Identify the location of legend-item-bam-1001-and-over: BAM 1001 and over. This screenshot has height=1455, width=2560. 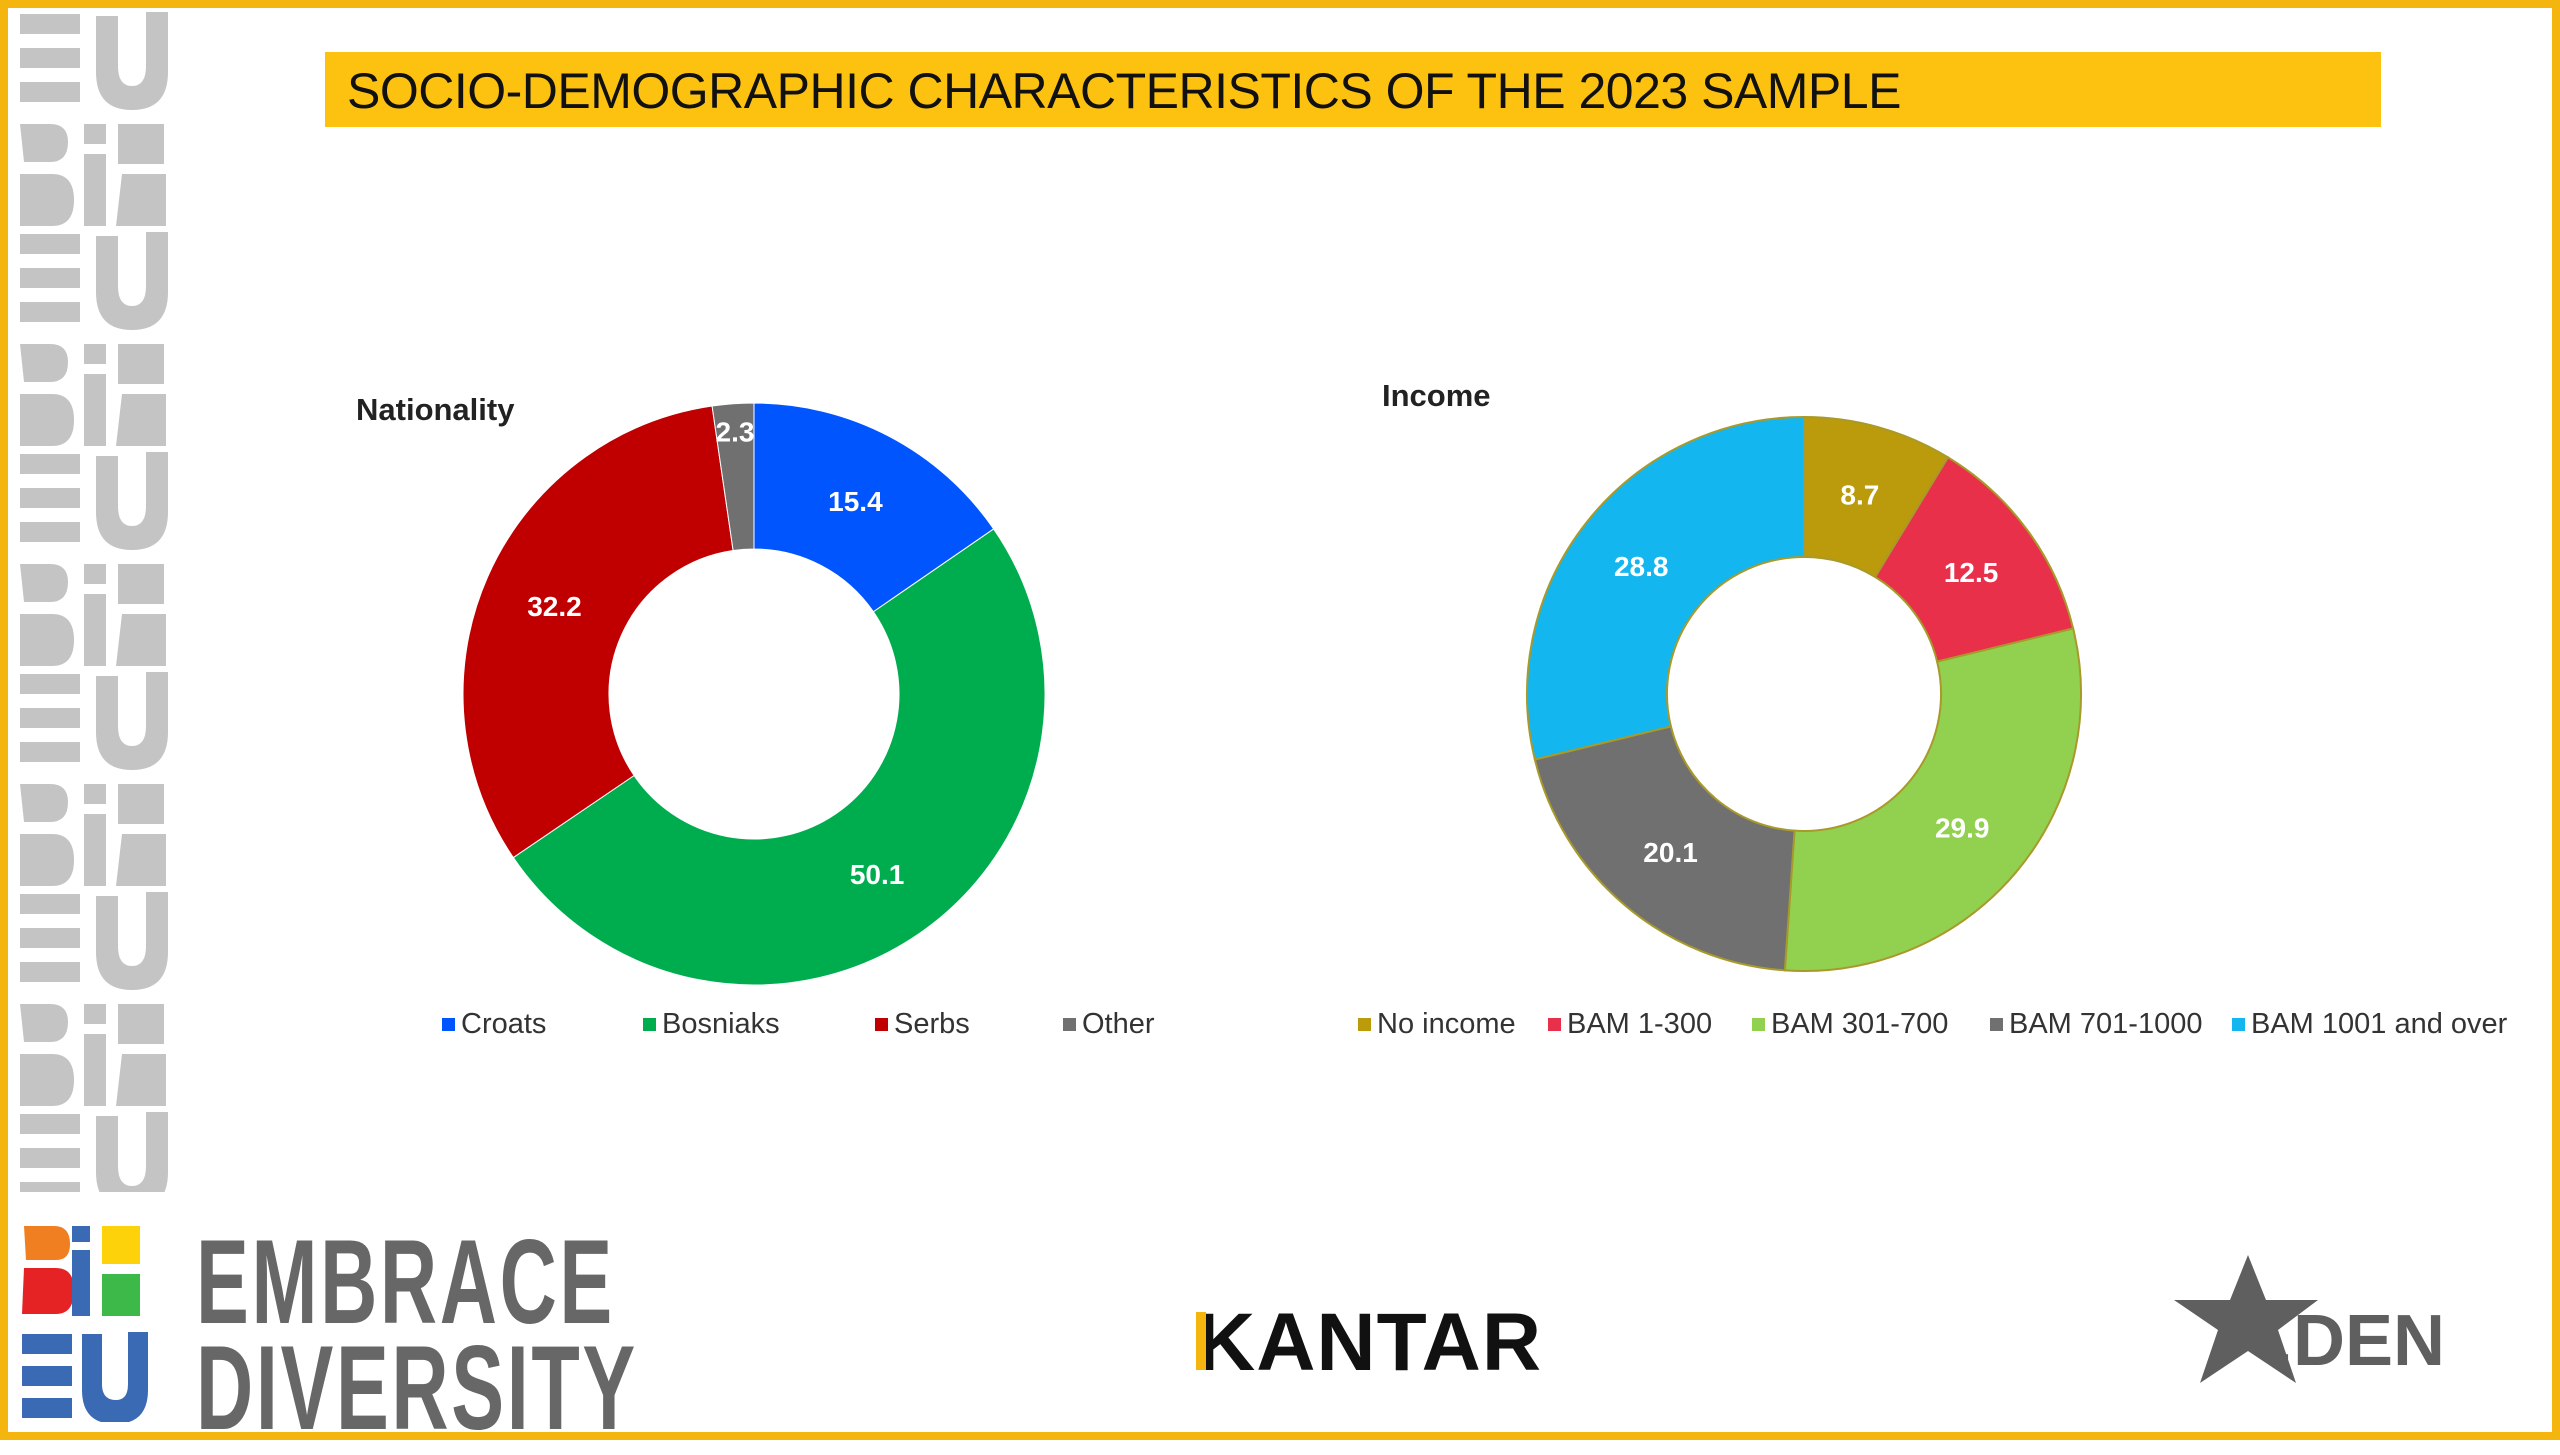
(2369, 1024).